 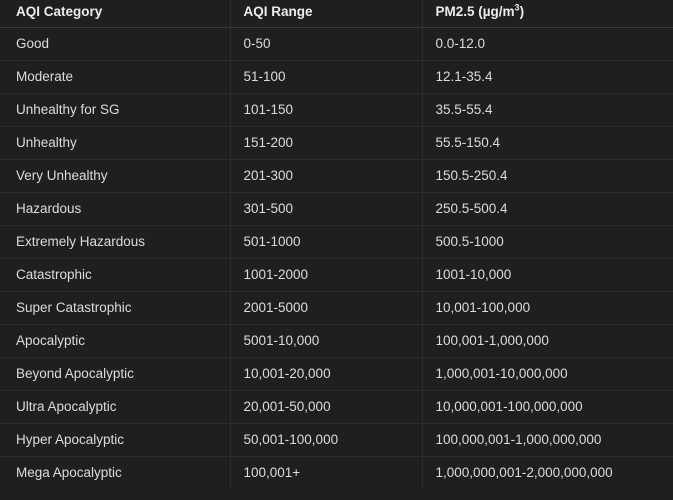 I want to click on cell-aqi-category: Hazardous, so click(x=115, y=209).